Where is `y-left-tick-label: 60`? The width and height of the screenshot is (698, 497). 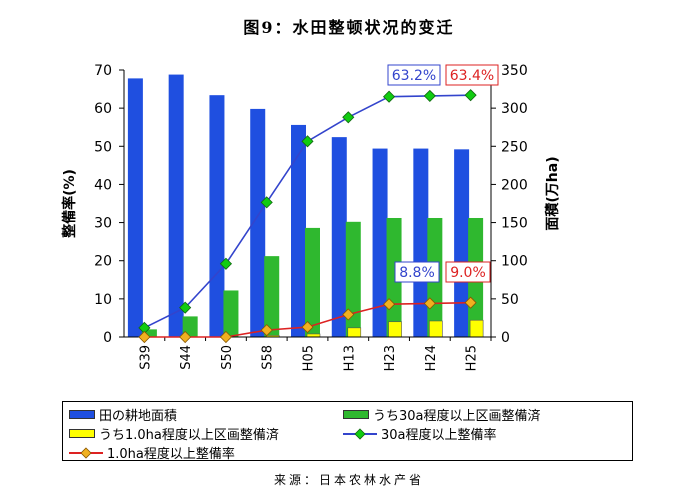 y-left-tick-label: 60 is located at coordinates (103, 109).